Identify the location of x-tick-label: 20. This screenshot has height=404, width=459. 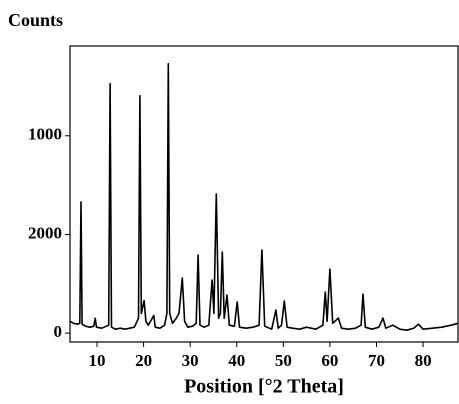
(143, 360).